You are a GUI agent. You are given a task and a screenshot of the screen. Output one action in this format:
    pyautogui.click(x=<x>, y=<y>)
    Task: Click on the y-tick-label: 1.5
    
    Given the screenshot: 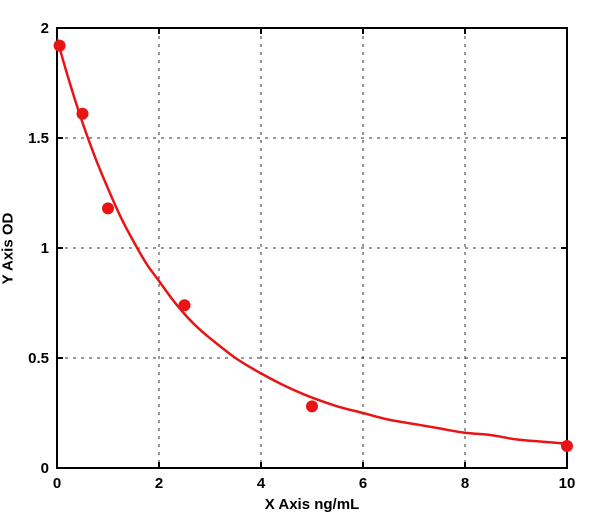 What is the action you would take?
    pyautogui.click(x=38, y=138)
    